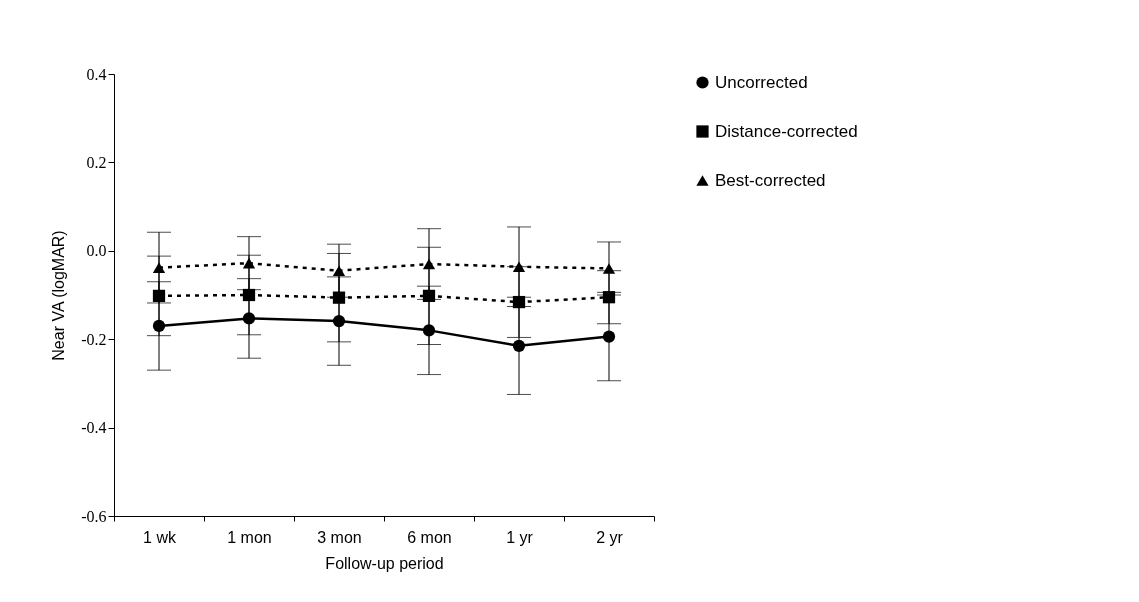  What do you see at coordinates (384, 563) in the screenshot?
I see `x-axis-title: Follow-up period` at bounding box center [384, 563].